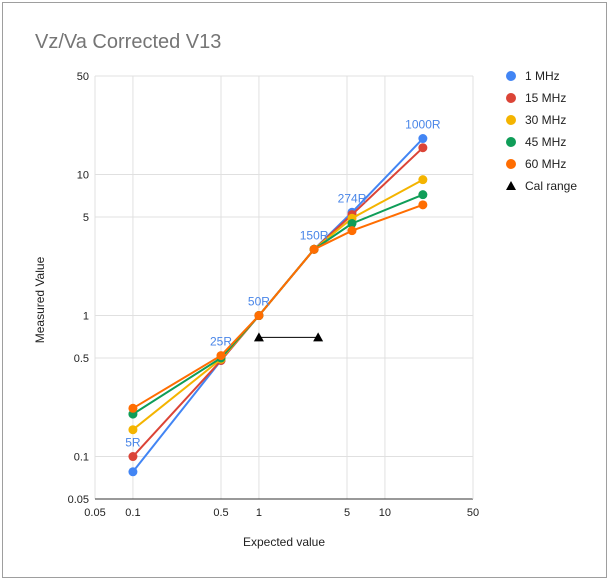 This screenshot has width=611, height=582. Describe the element at coordinates (423, 125) in the screenshot. I see `data-annotation: 1000R` at that location.